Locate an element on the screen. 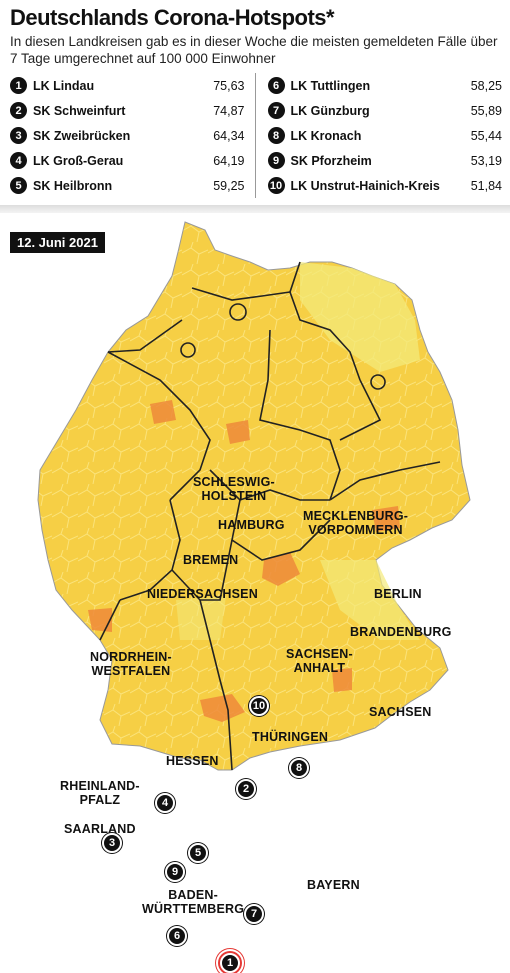  incidence-value: 58,25 is located at coordinates (486, 85).